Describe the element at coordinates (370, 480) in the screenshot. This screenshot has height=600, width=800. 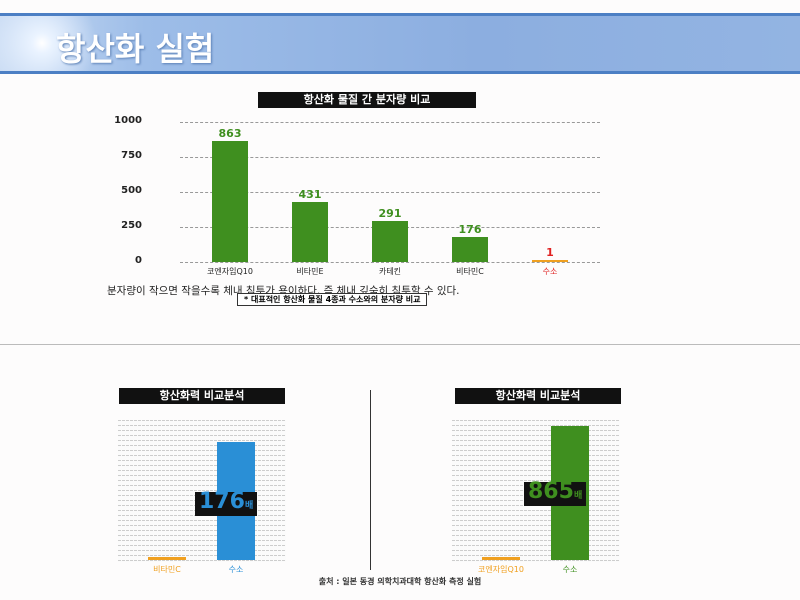
I see `vertical-divider` at that location.